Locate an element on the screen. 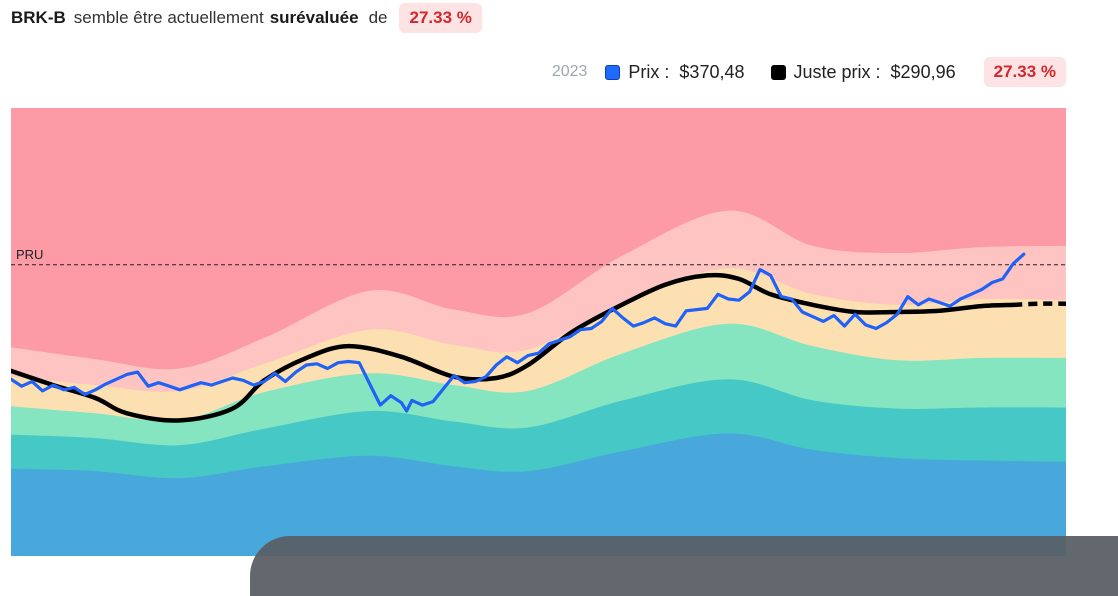 The height and width of the screenshot is (596, 1118). valuation-status: surévaluée is located at coordinates (314, 17).